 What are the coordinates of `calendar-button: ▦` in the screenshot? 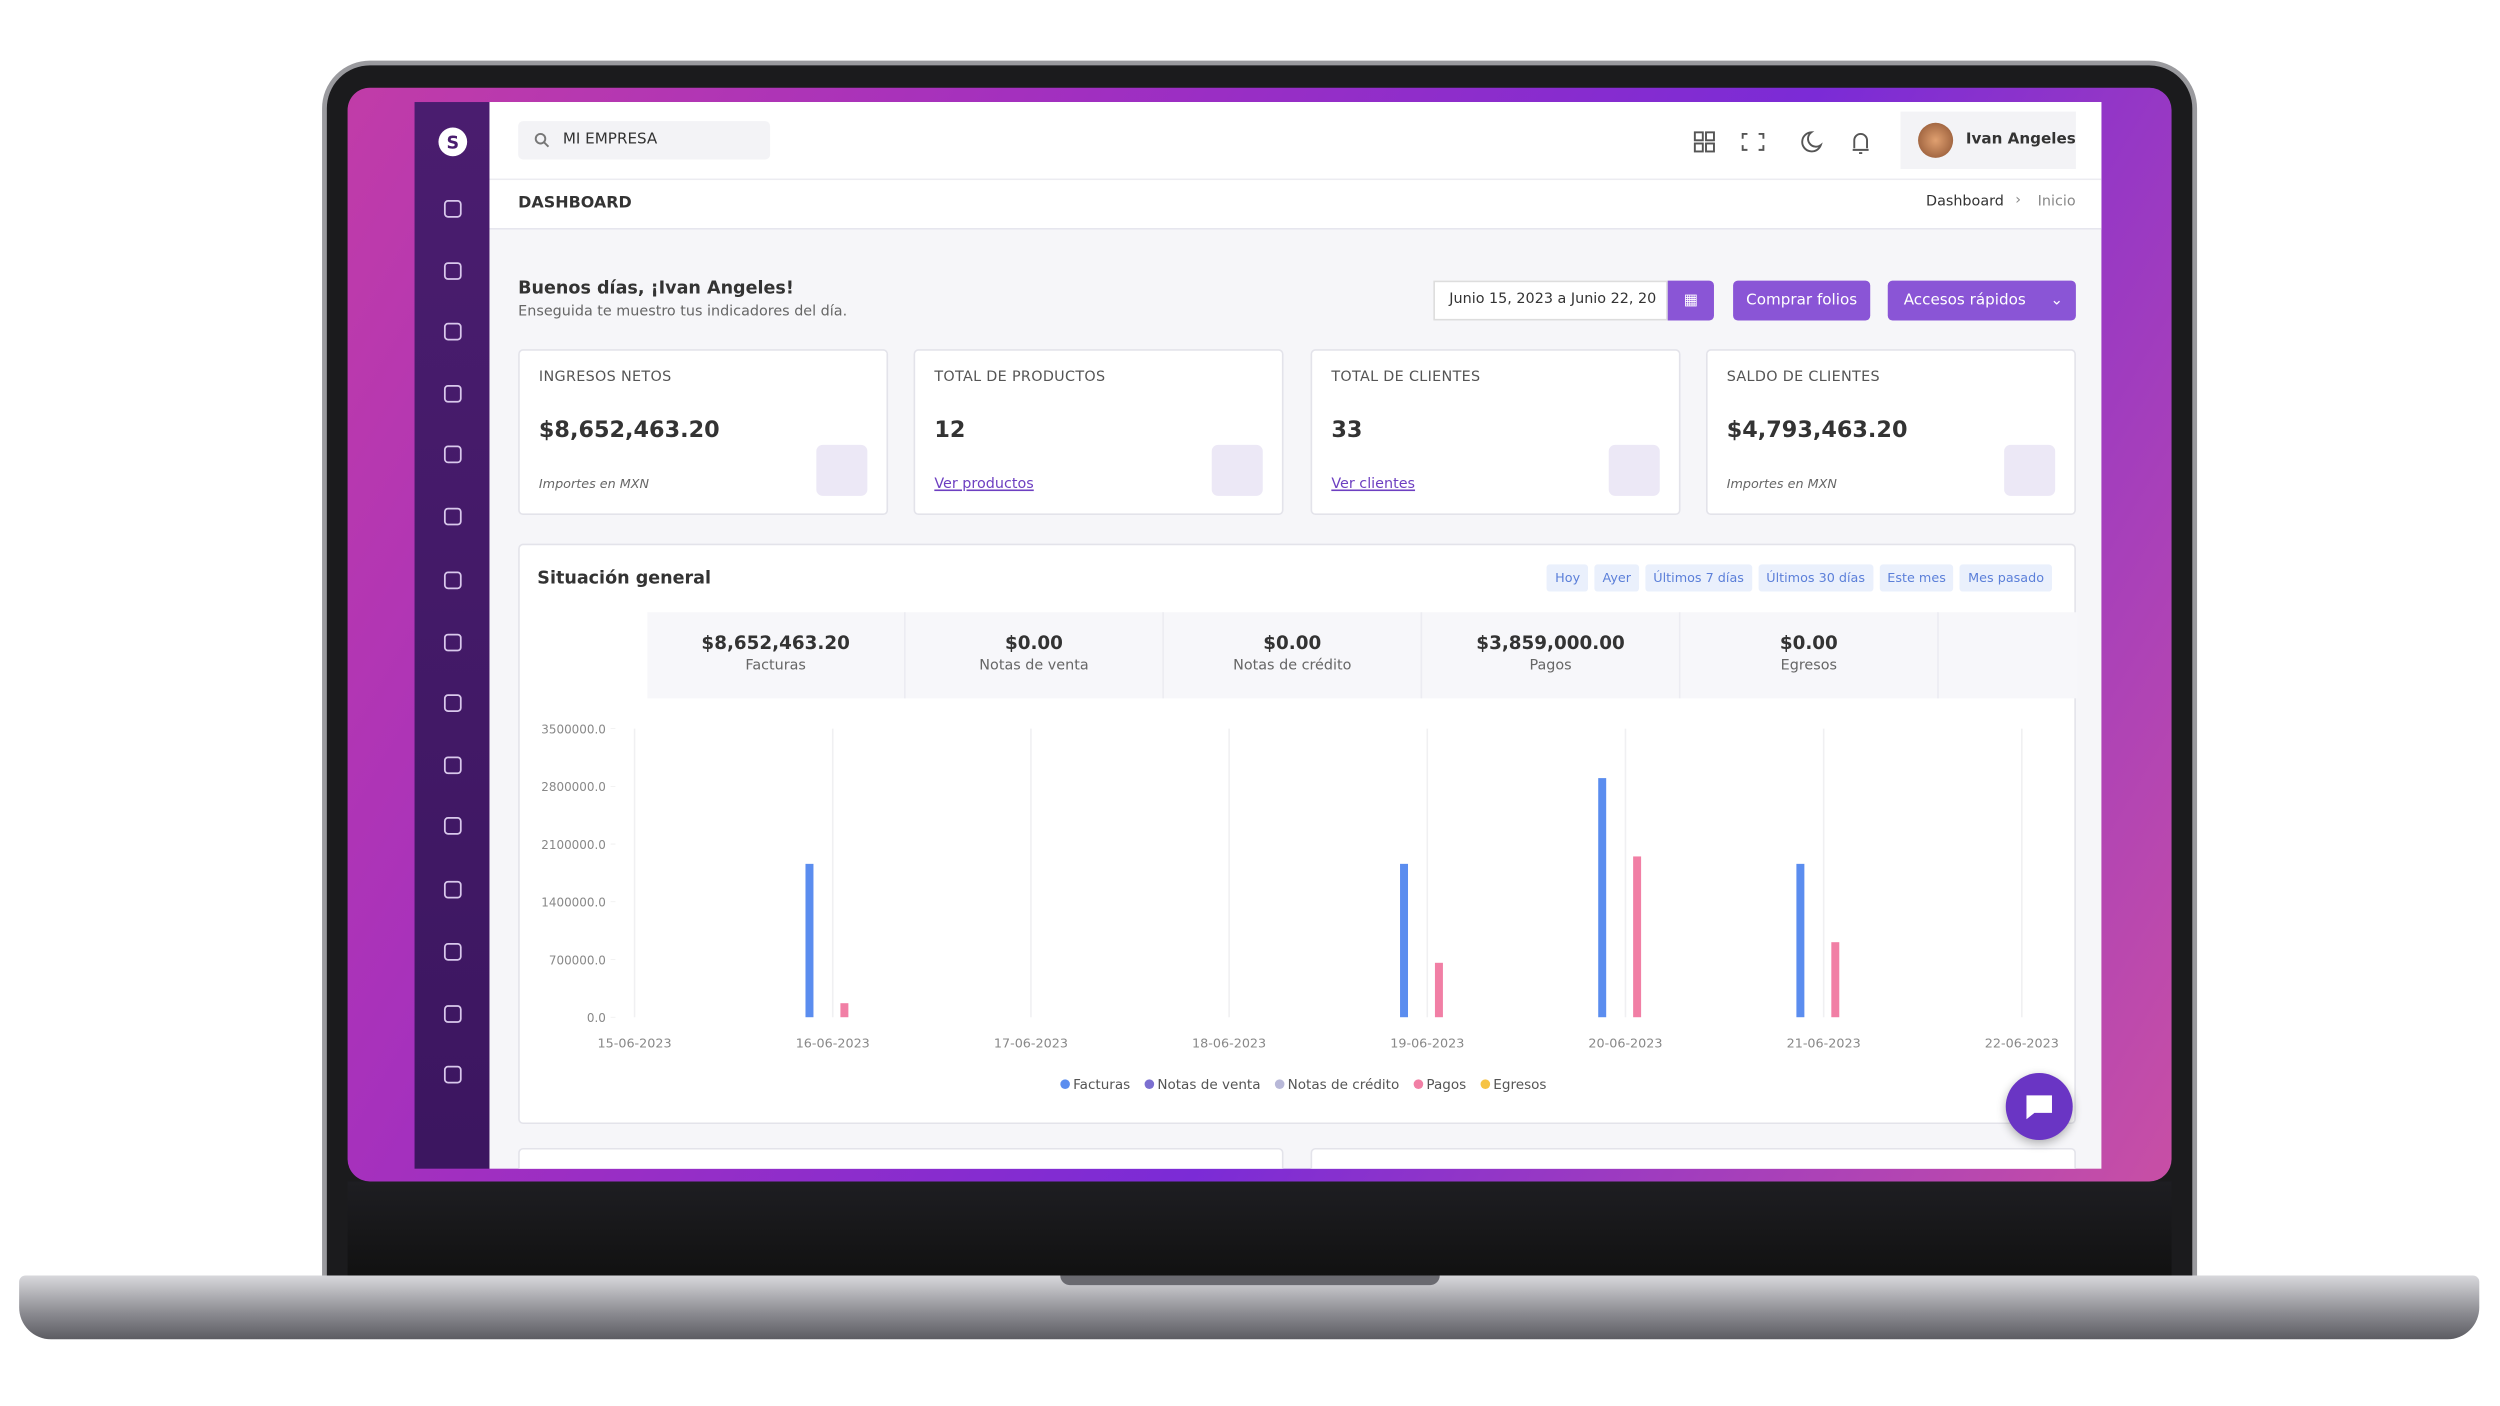 It's located at (1690, 300).